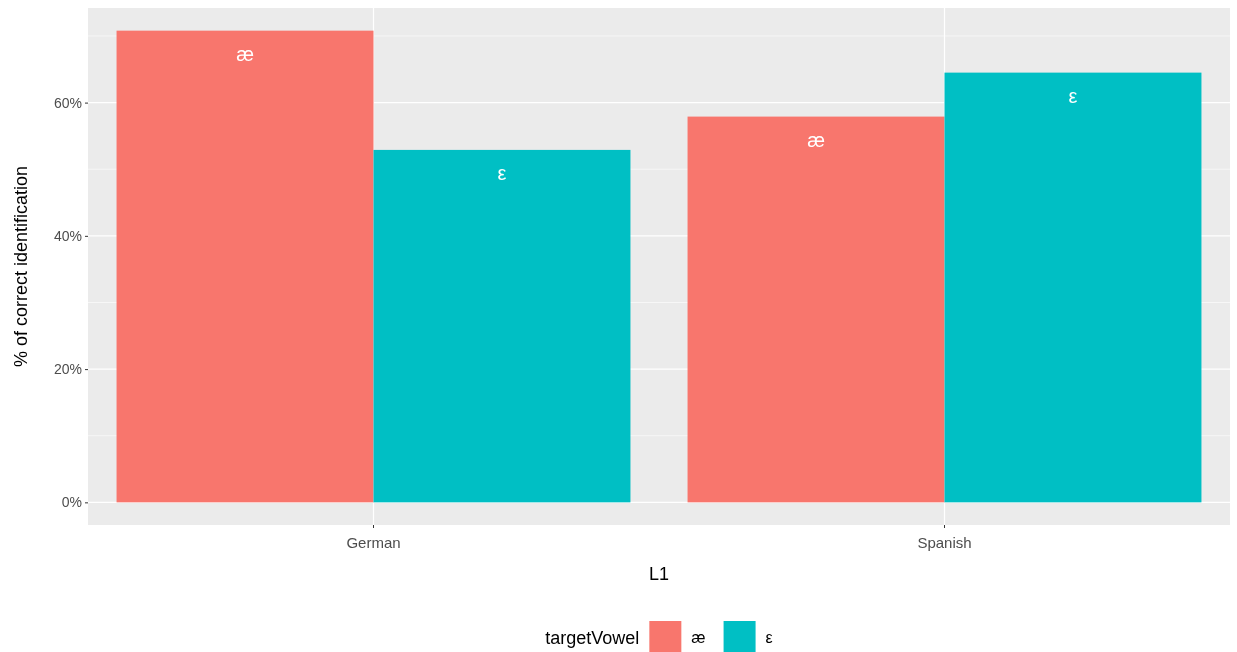  I want to click on y-tick-label: 20%, so click(67, 369).